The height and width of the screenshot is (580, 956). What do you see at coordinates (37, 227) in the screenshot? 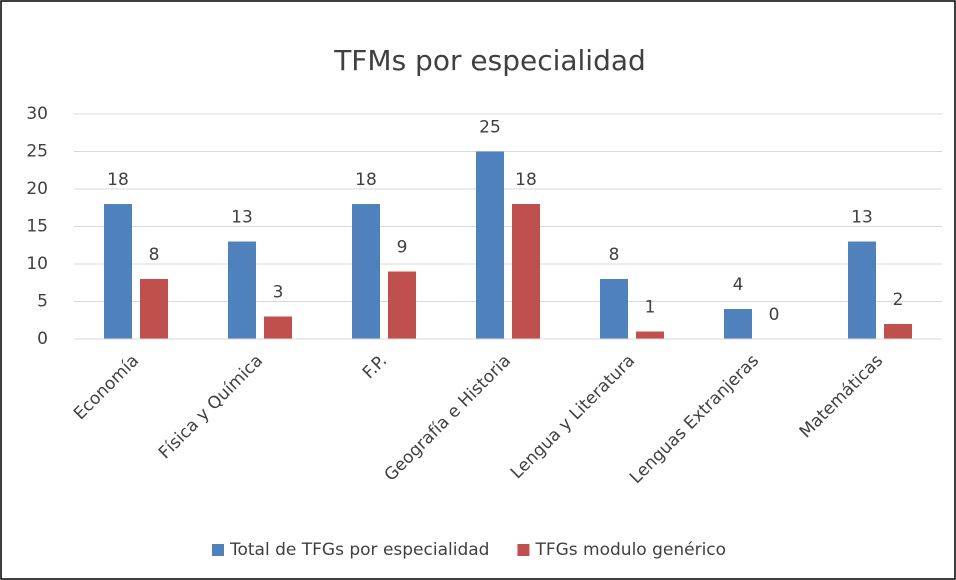
I see `y-tick-label: 15` at bounding box center [37, 227].